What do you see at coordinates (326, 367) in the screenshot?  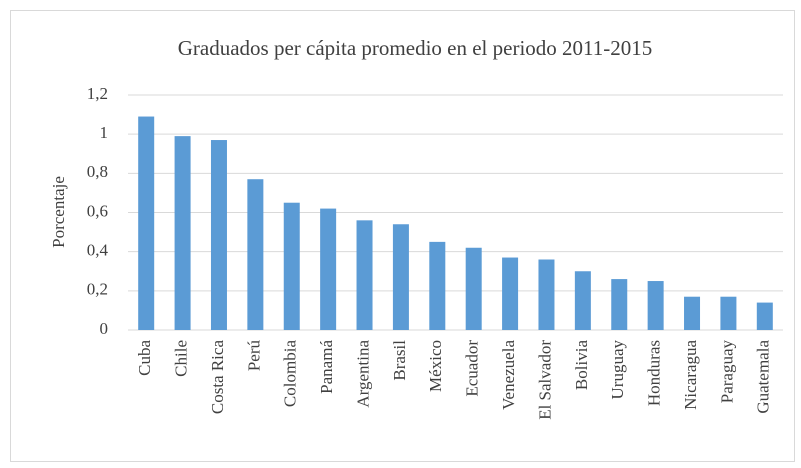 I see `x-tick-label: Panamá` at bounding box center [326, 367].